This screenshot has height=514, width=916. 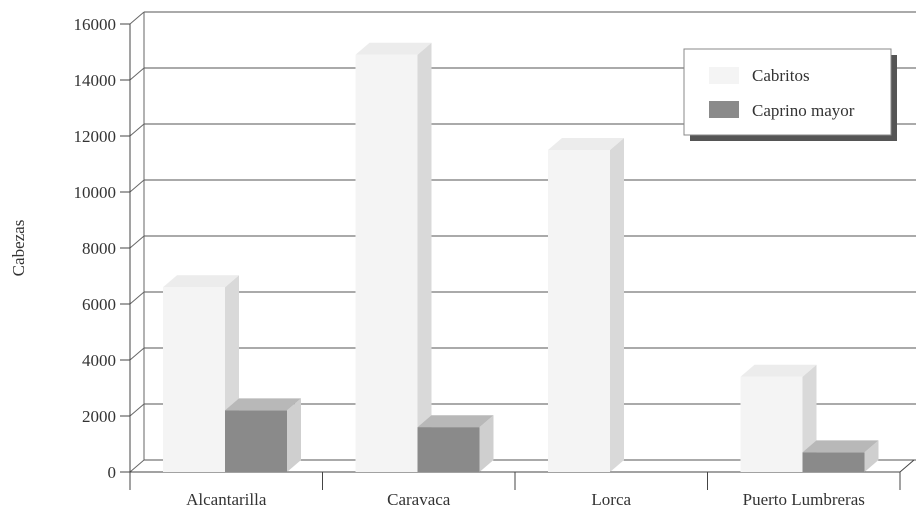 I want to click on y-axis-title: Cabezas, so click(x=18, y=248).